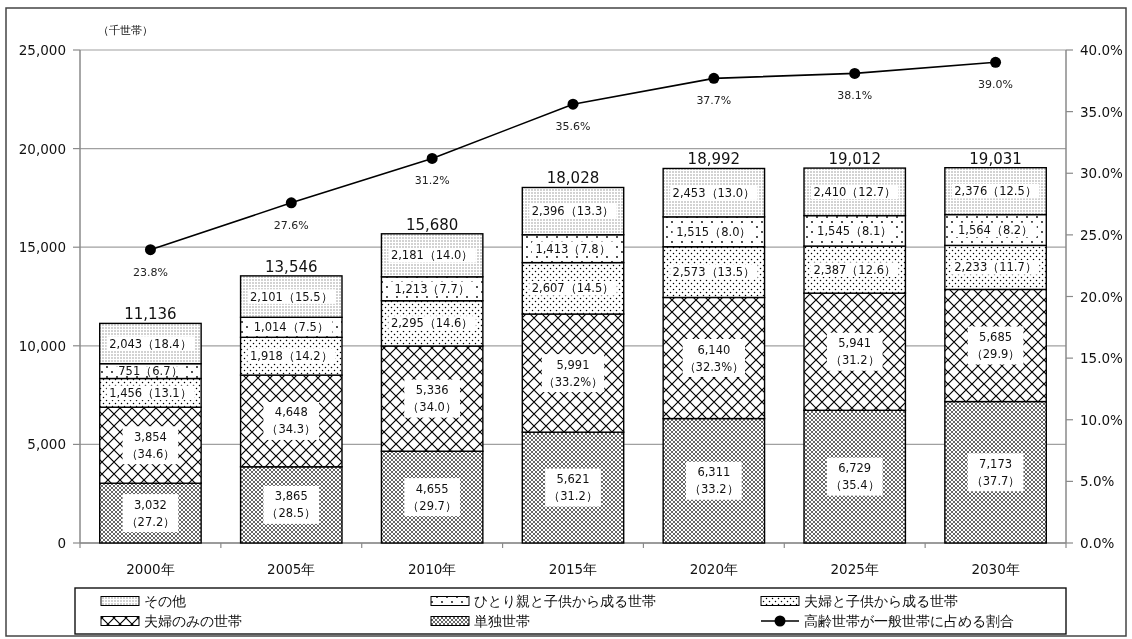 Image resolution: width=1132 pixels, height=639 pixels. Describe the element at coordinates (996, 85) in the screenshot. I see `data-label: 39.0%` at that location.